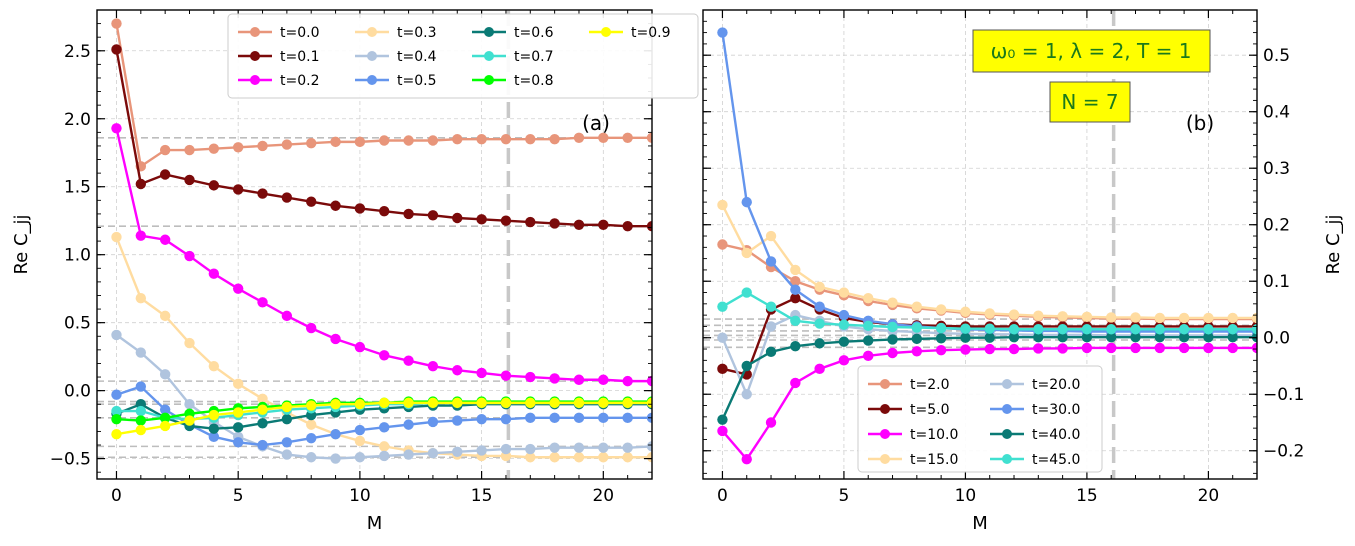 The height and width of the screenshot is (546, 1355). I want to click on data-point-t=0.0-m20, so click(603, 137).